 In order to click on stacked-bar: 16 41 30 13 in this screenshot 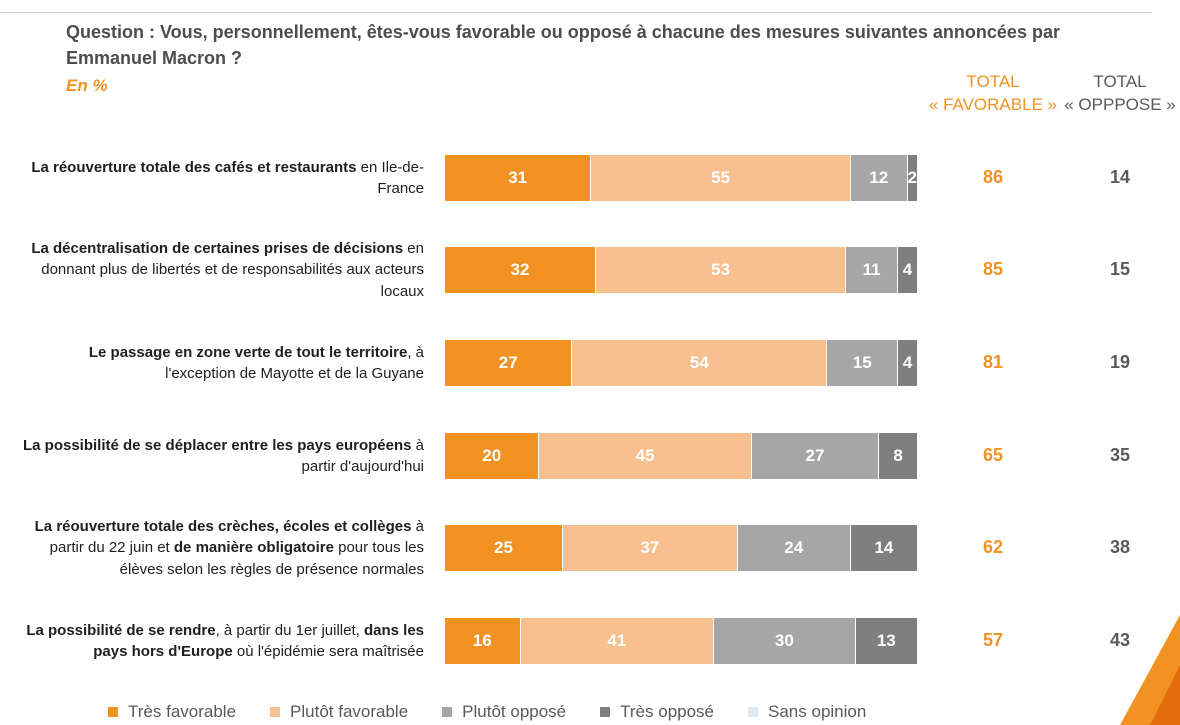, I will do `click(681, 641)`.